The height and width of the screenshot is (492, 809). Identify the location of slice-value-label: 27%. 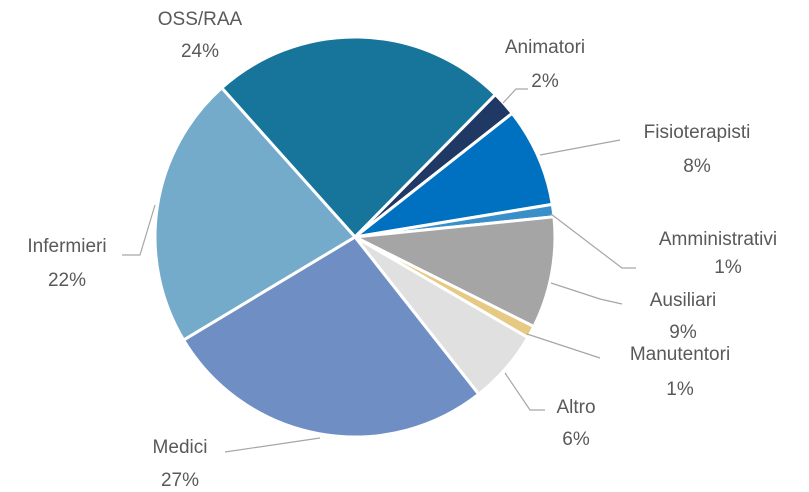
(180, 480).